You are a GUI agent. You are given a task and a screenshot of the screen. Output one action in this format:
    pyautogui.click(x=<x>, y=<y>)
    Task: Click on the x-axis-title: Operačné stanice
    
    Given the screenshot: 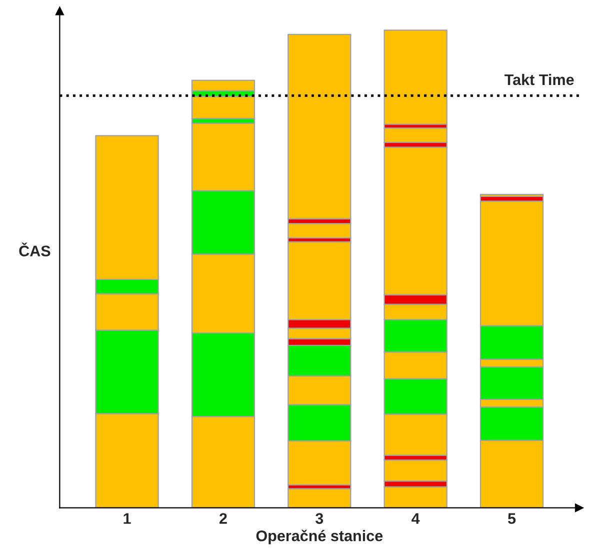 What is the action you would take?
    pyautogui.click(x=319, y=537)
    